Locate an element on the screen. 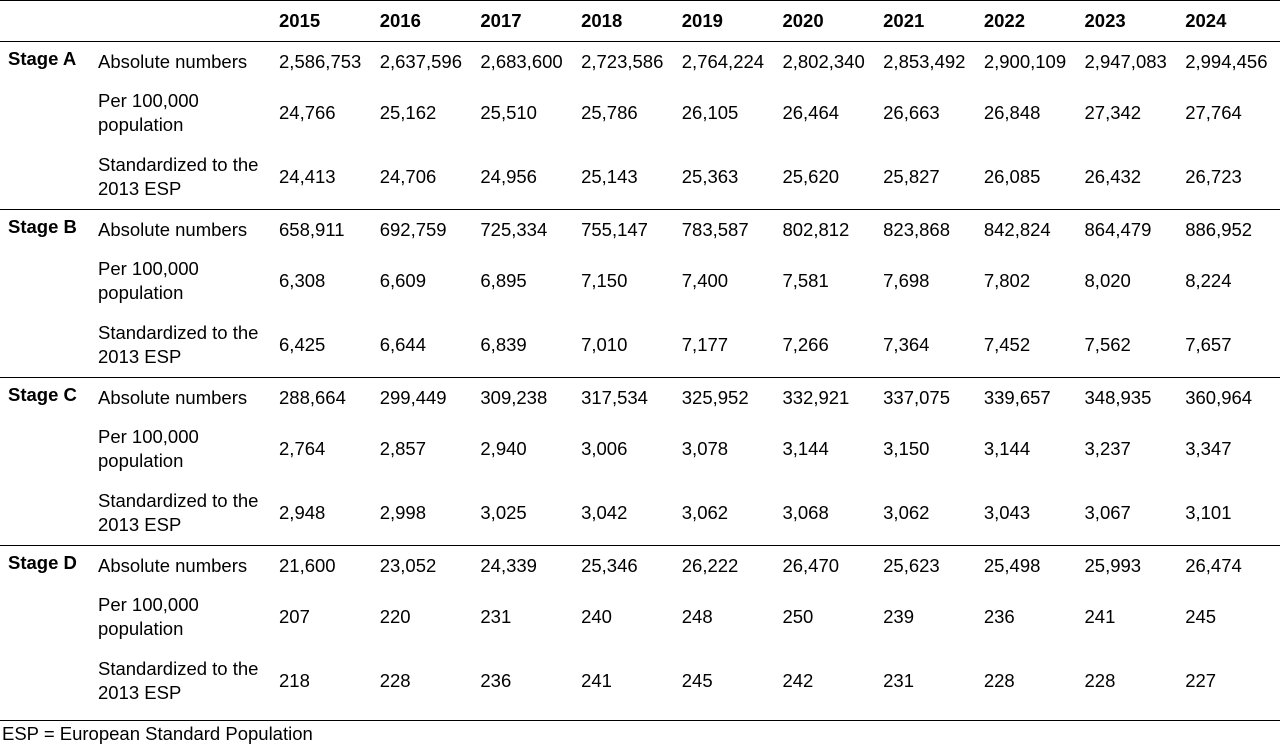 The height and width of the screenshot is (747, 1280). stage-label: Stage B is located at coordinates (45, 229).